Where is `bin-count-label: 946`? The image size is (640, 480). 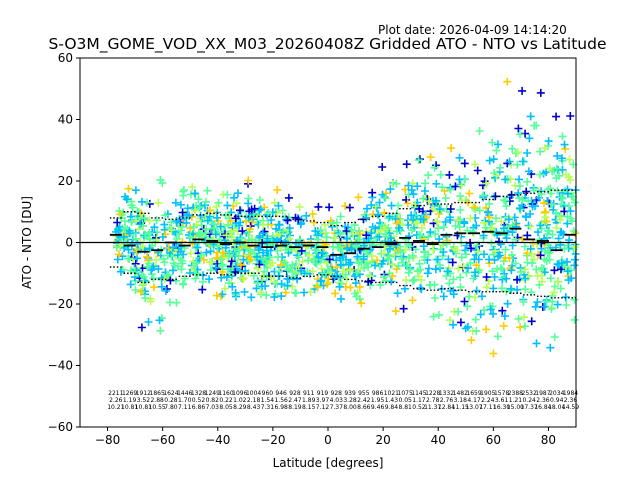 bin-count-label: 946 is located at coordinates (281, 393).